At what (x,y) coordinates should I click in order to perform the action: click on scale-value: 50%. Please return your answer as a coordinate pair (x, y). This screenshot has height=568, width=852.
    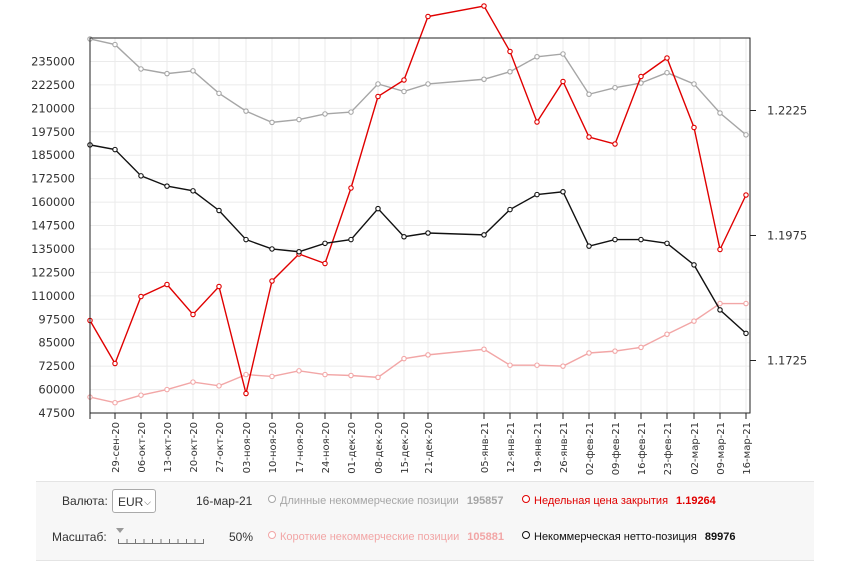
    Looking at the image, I should click on (241, 537).